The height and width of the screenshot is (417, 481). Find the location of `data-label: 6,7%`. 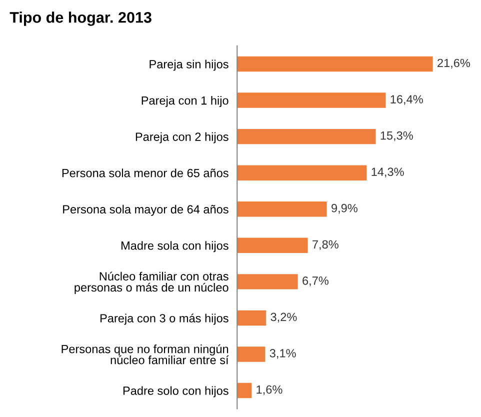

data-label: 6,7% is located at coordinates (315, 281).